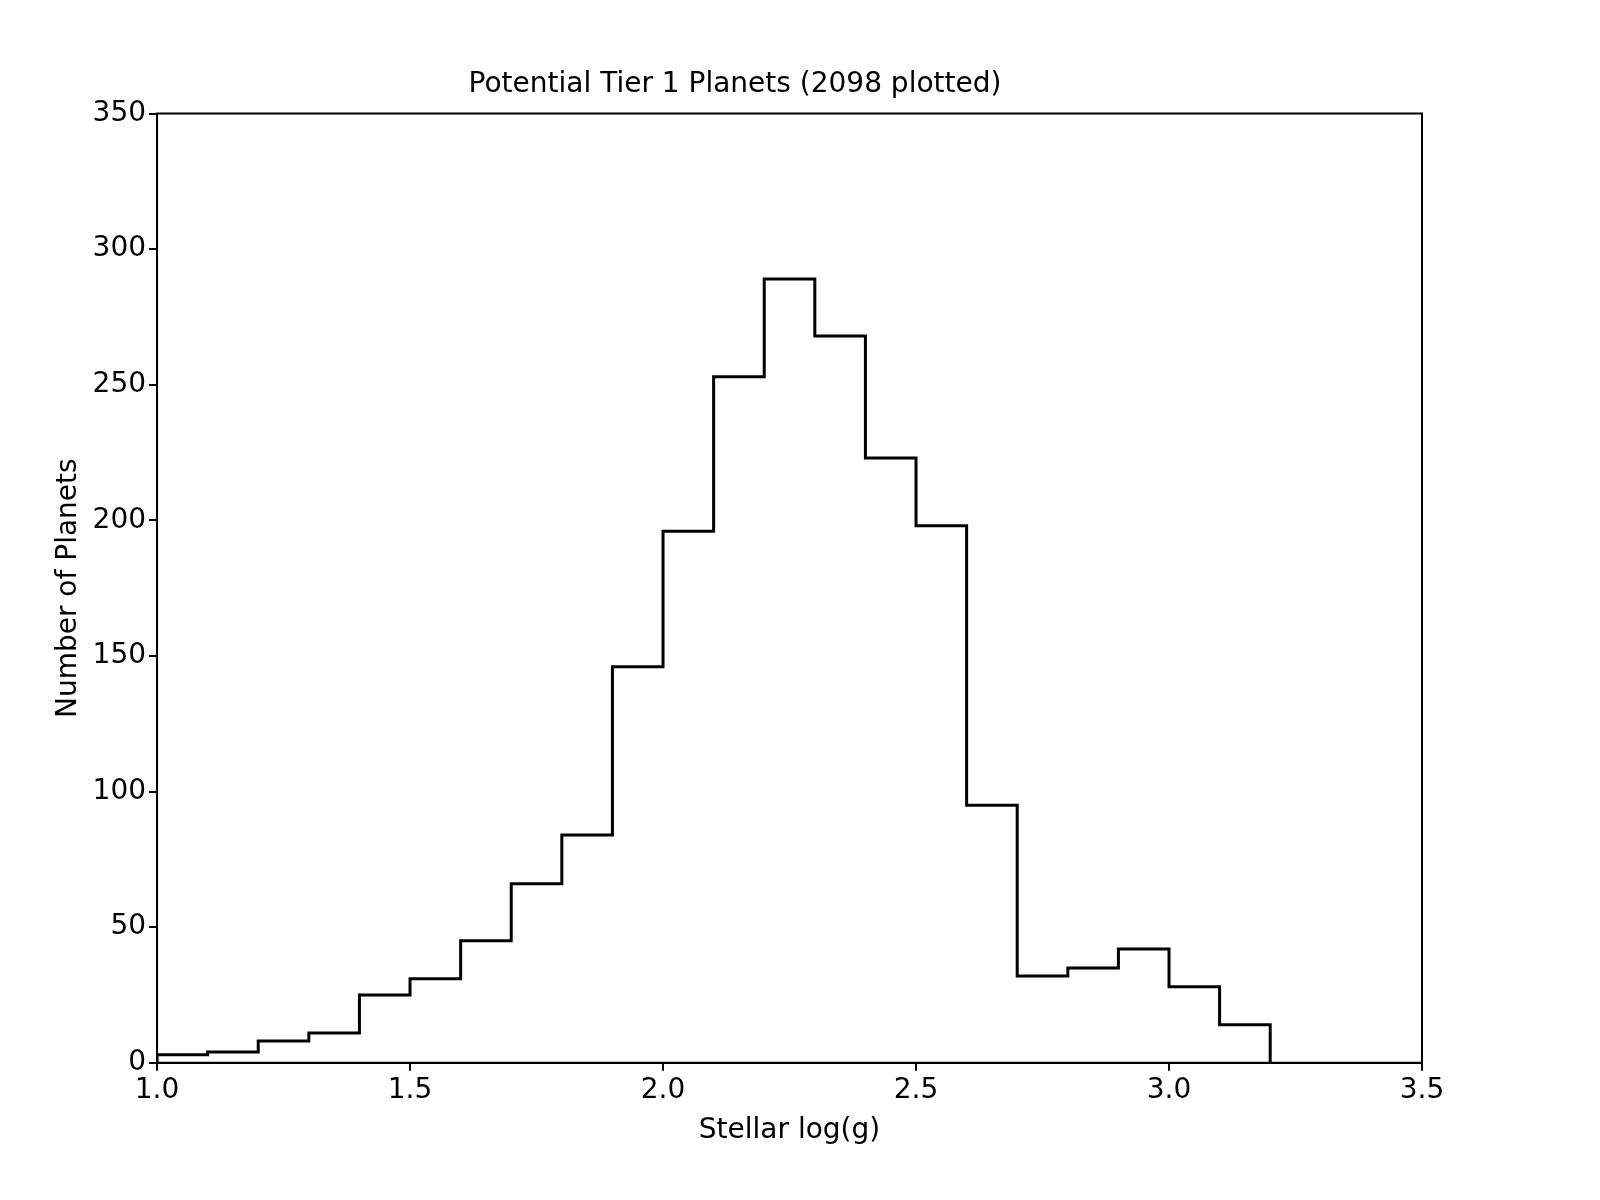  Describe the element at coordinates (1169, 1088) in the screenshot. I see `x-tick-label: 3.0` at that location.